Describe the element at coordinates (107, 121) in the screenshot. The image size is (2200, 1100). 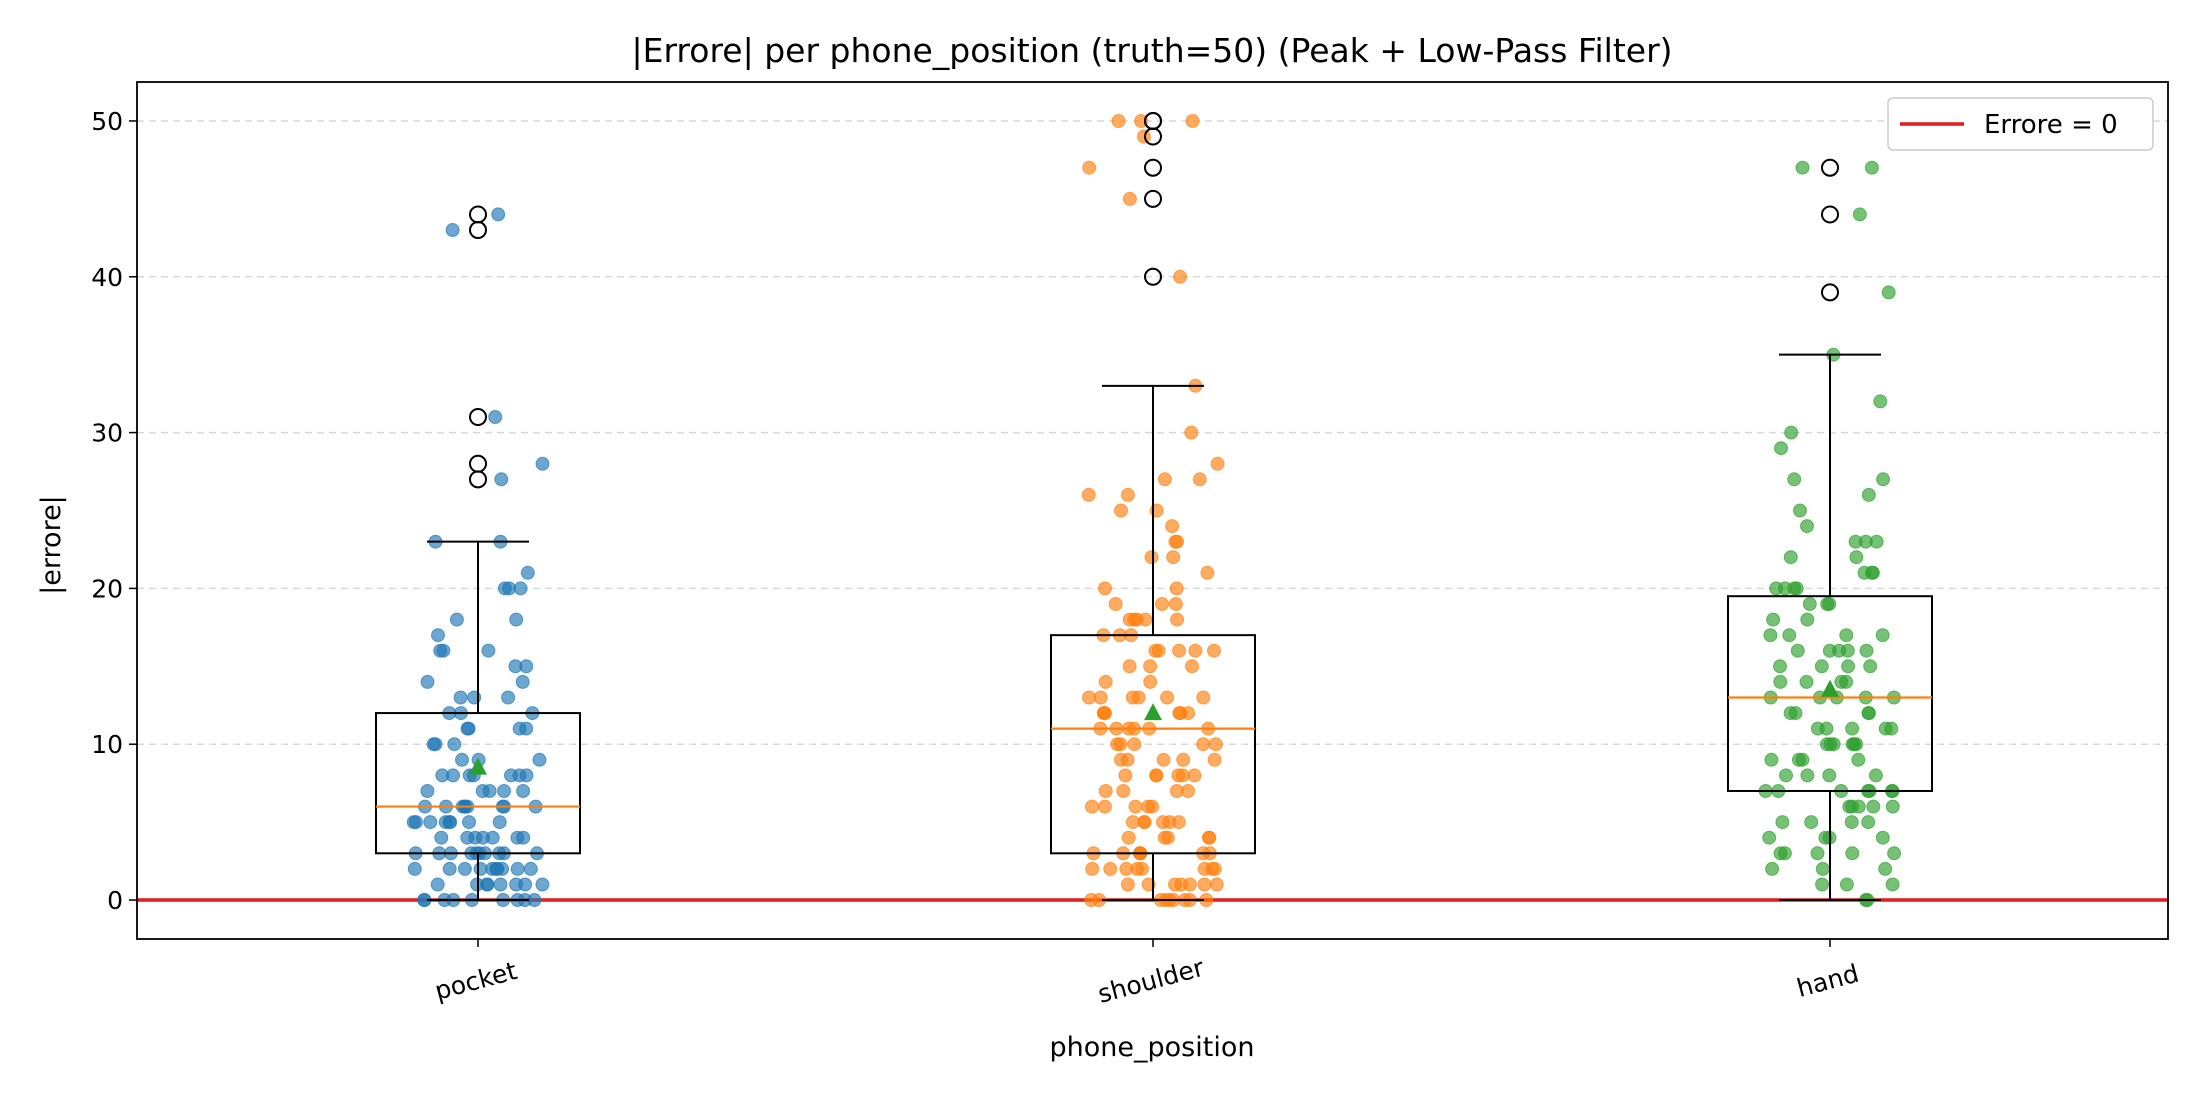
I see `y-tick-label: 50` at that location.